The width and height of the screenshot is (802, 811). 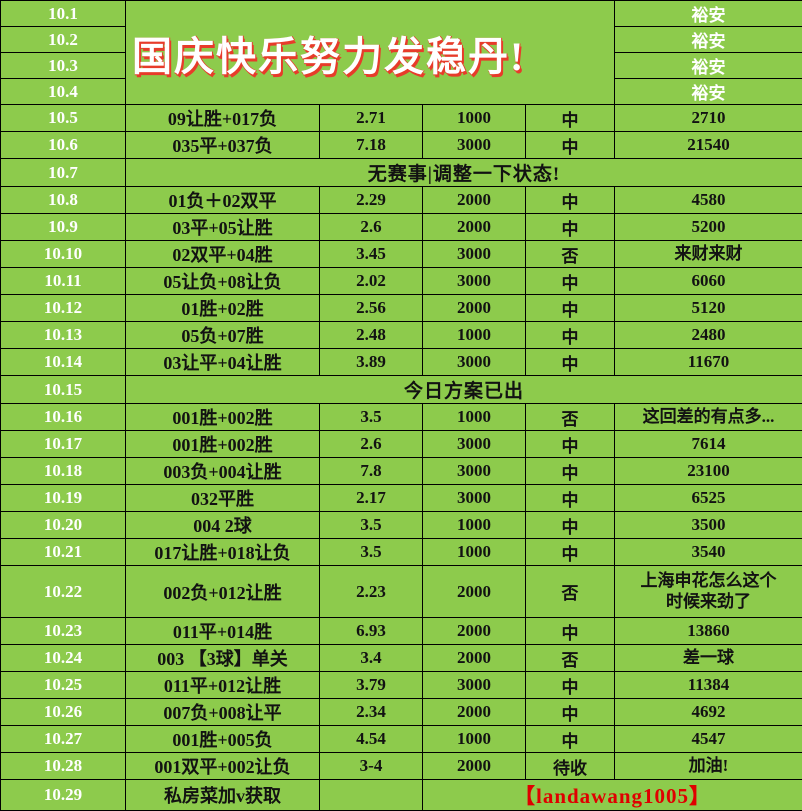 I want to click on bet-cell: 03平+05让胜, so click(x=223, y=227).